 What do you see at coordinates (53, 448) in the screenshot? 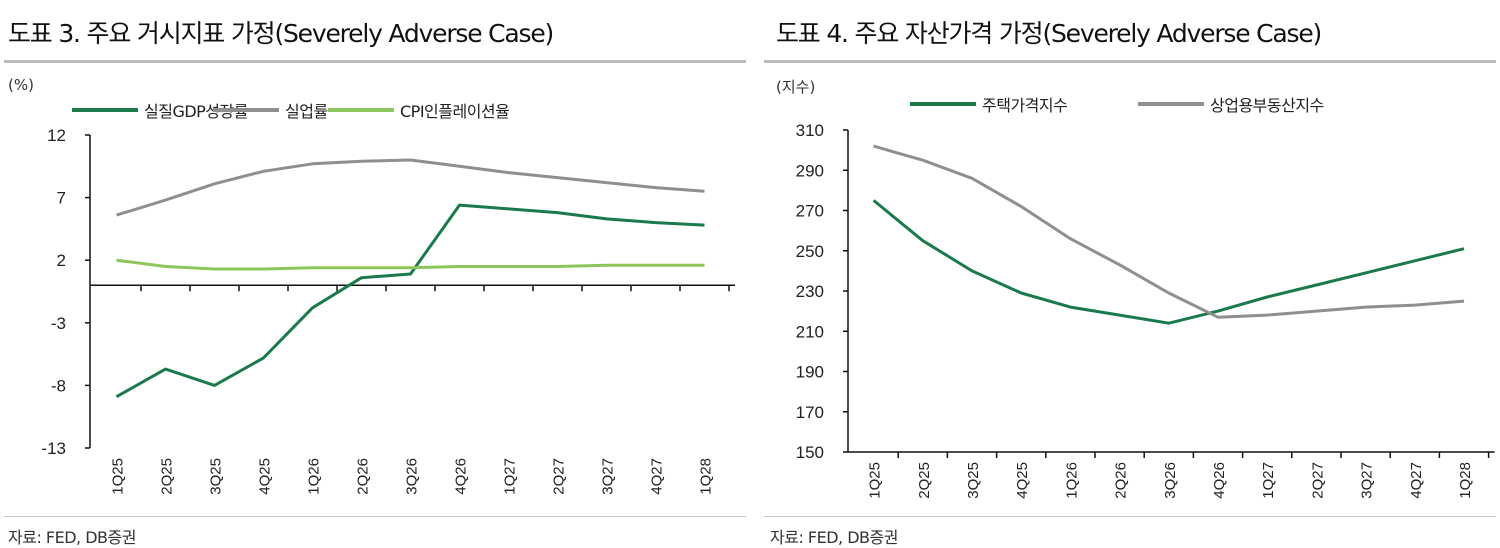
I see `y-tick-label: -13` at bounding box center [53, 448].